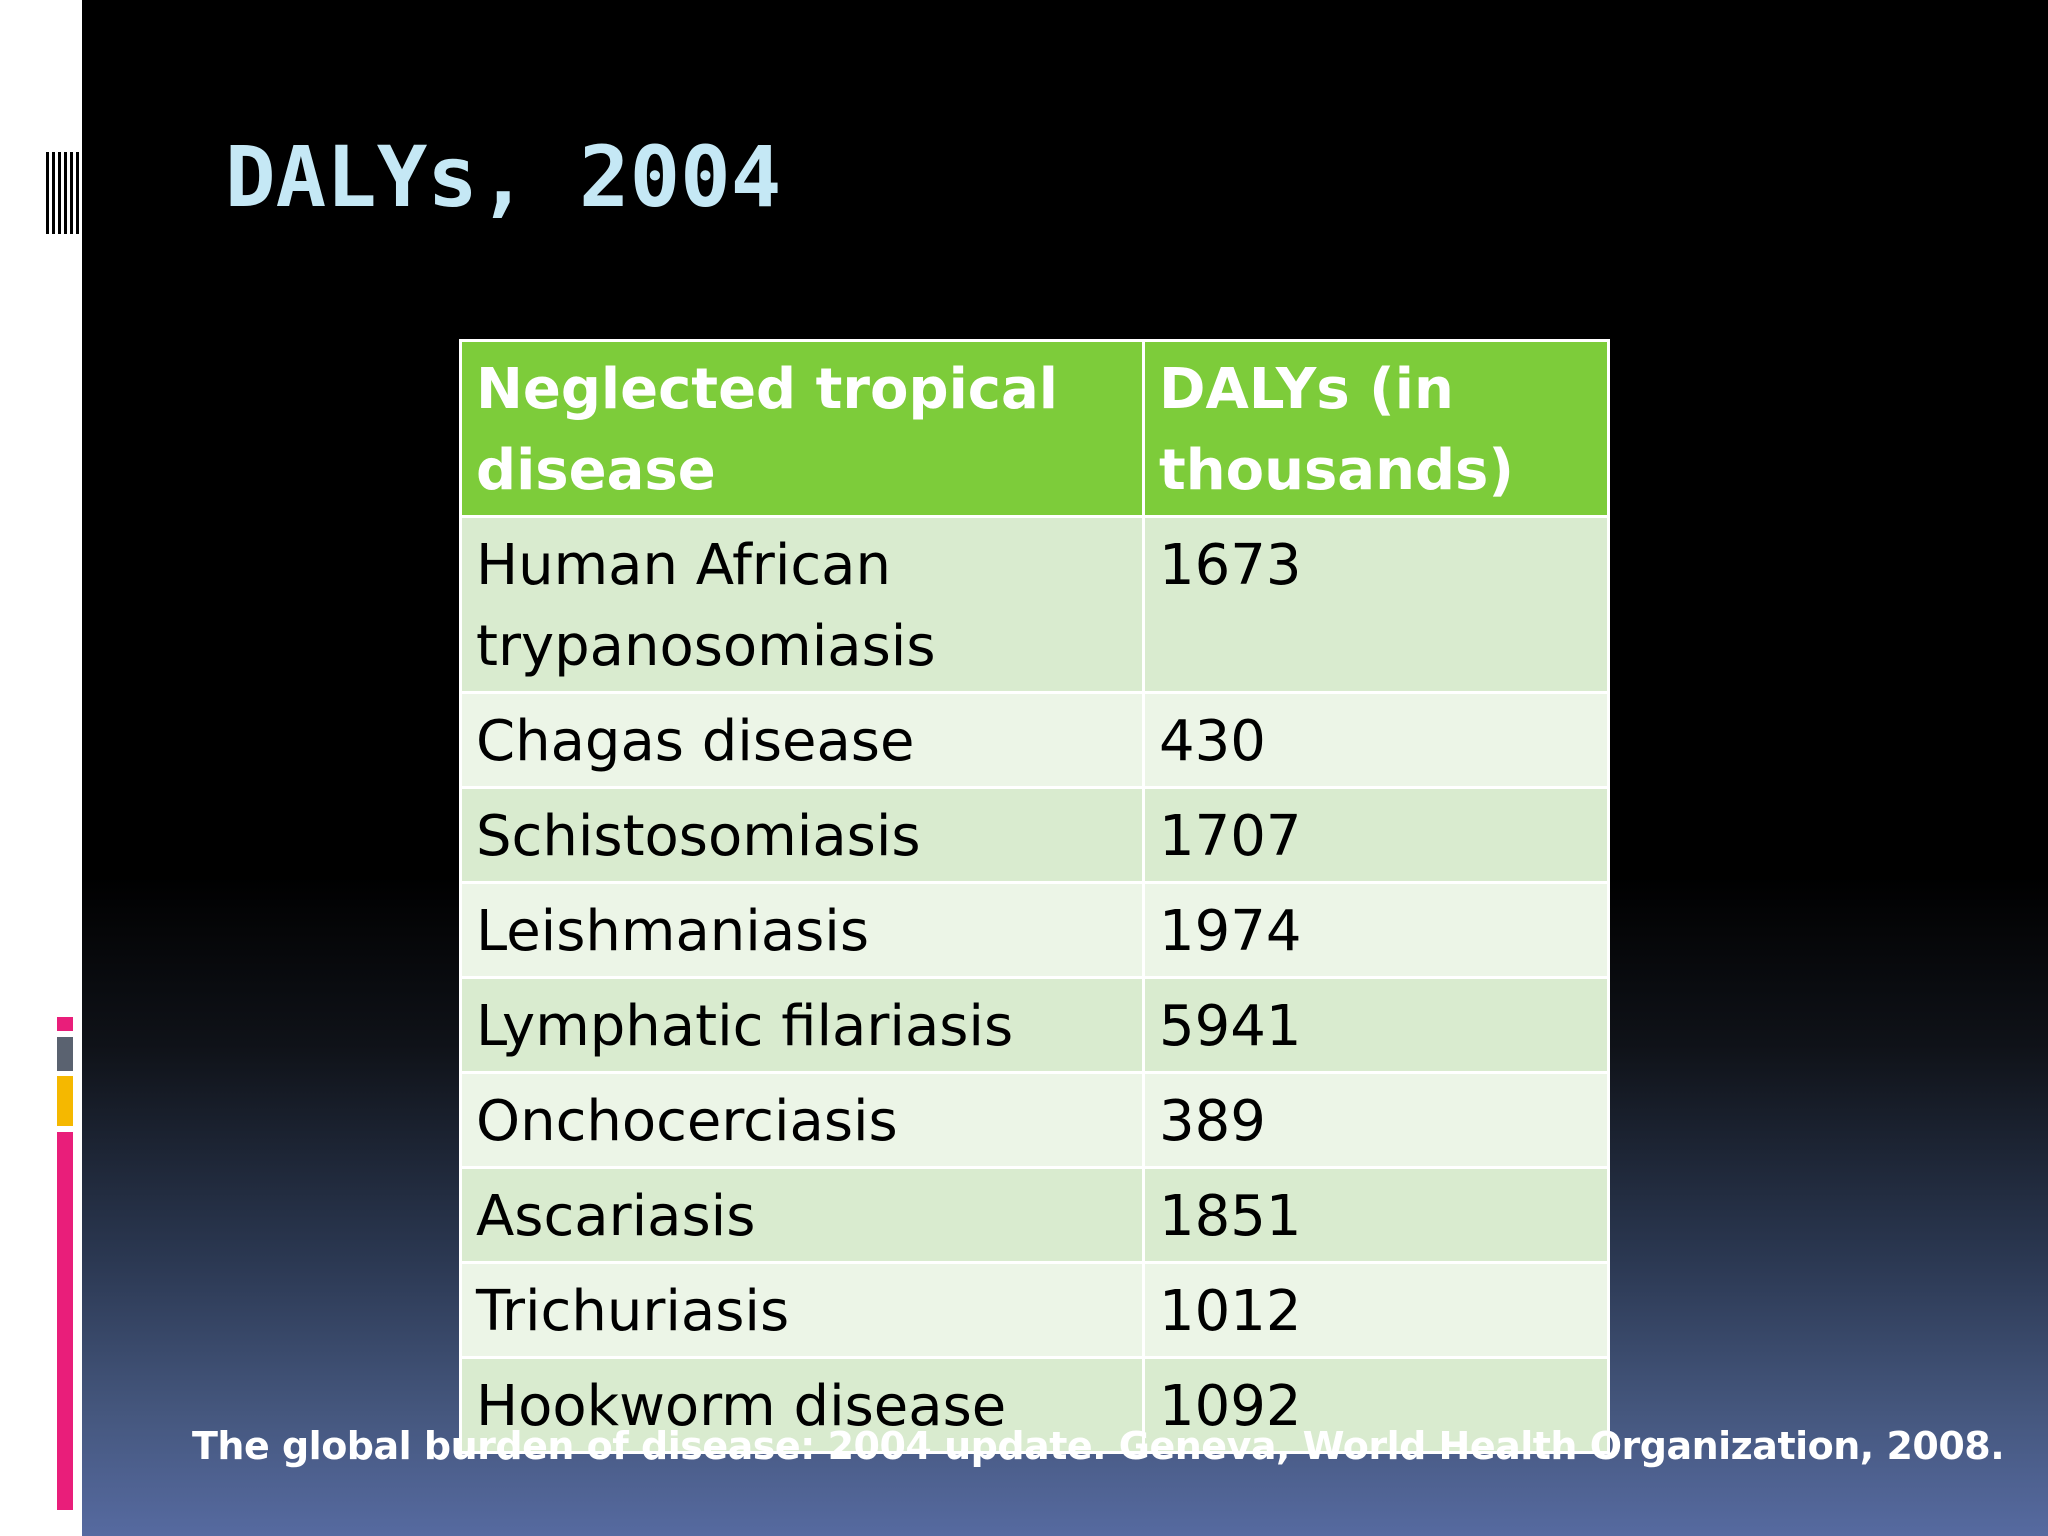 Image resolution: width=2048 pixels, height=1536 pixels. I want to click on dalys-cell: 5941, so click(1376, 1025).